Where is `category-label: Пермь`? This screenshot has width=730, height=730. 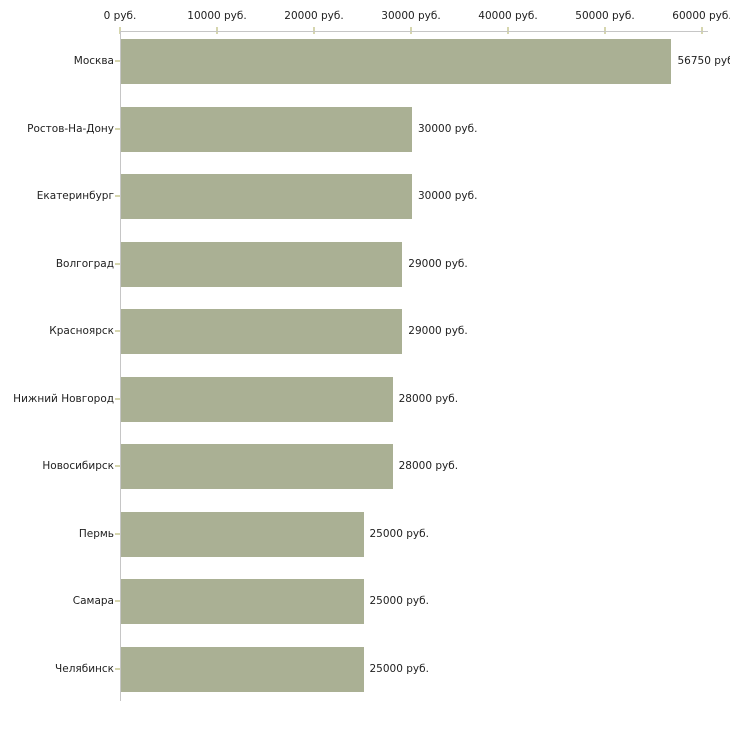
category-label: Пермь is located at coordinates (96, 533).